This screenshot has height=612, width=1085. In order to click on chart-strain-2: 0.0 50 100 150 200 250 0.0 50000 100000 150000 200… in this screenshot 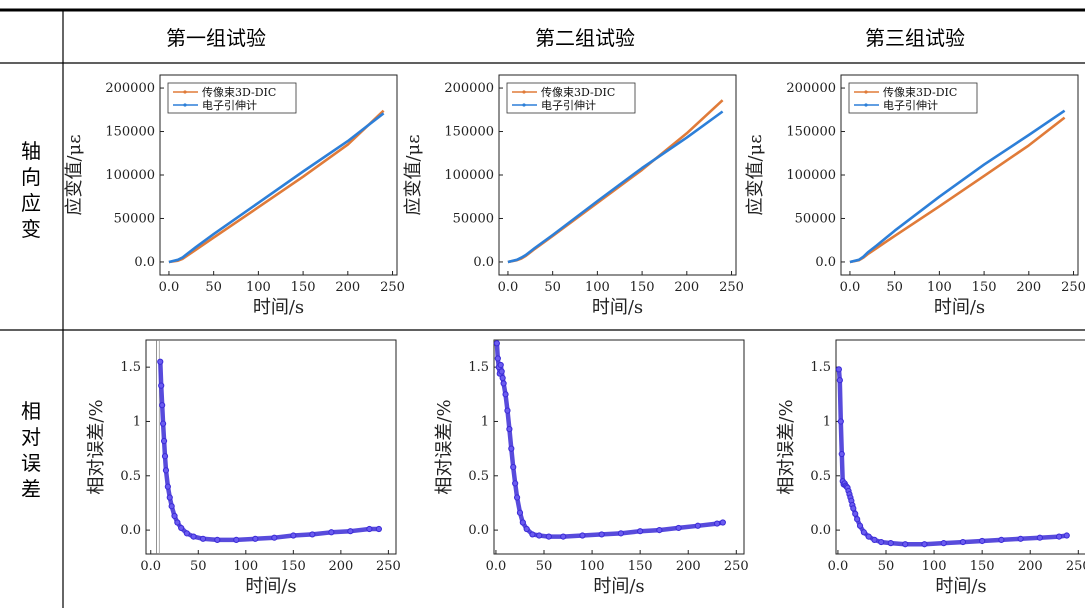, I will do `click(573, 196)`.